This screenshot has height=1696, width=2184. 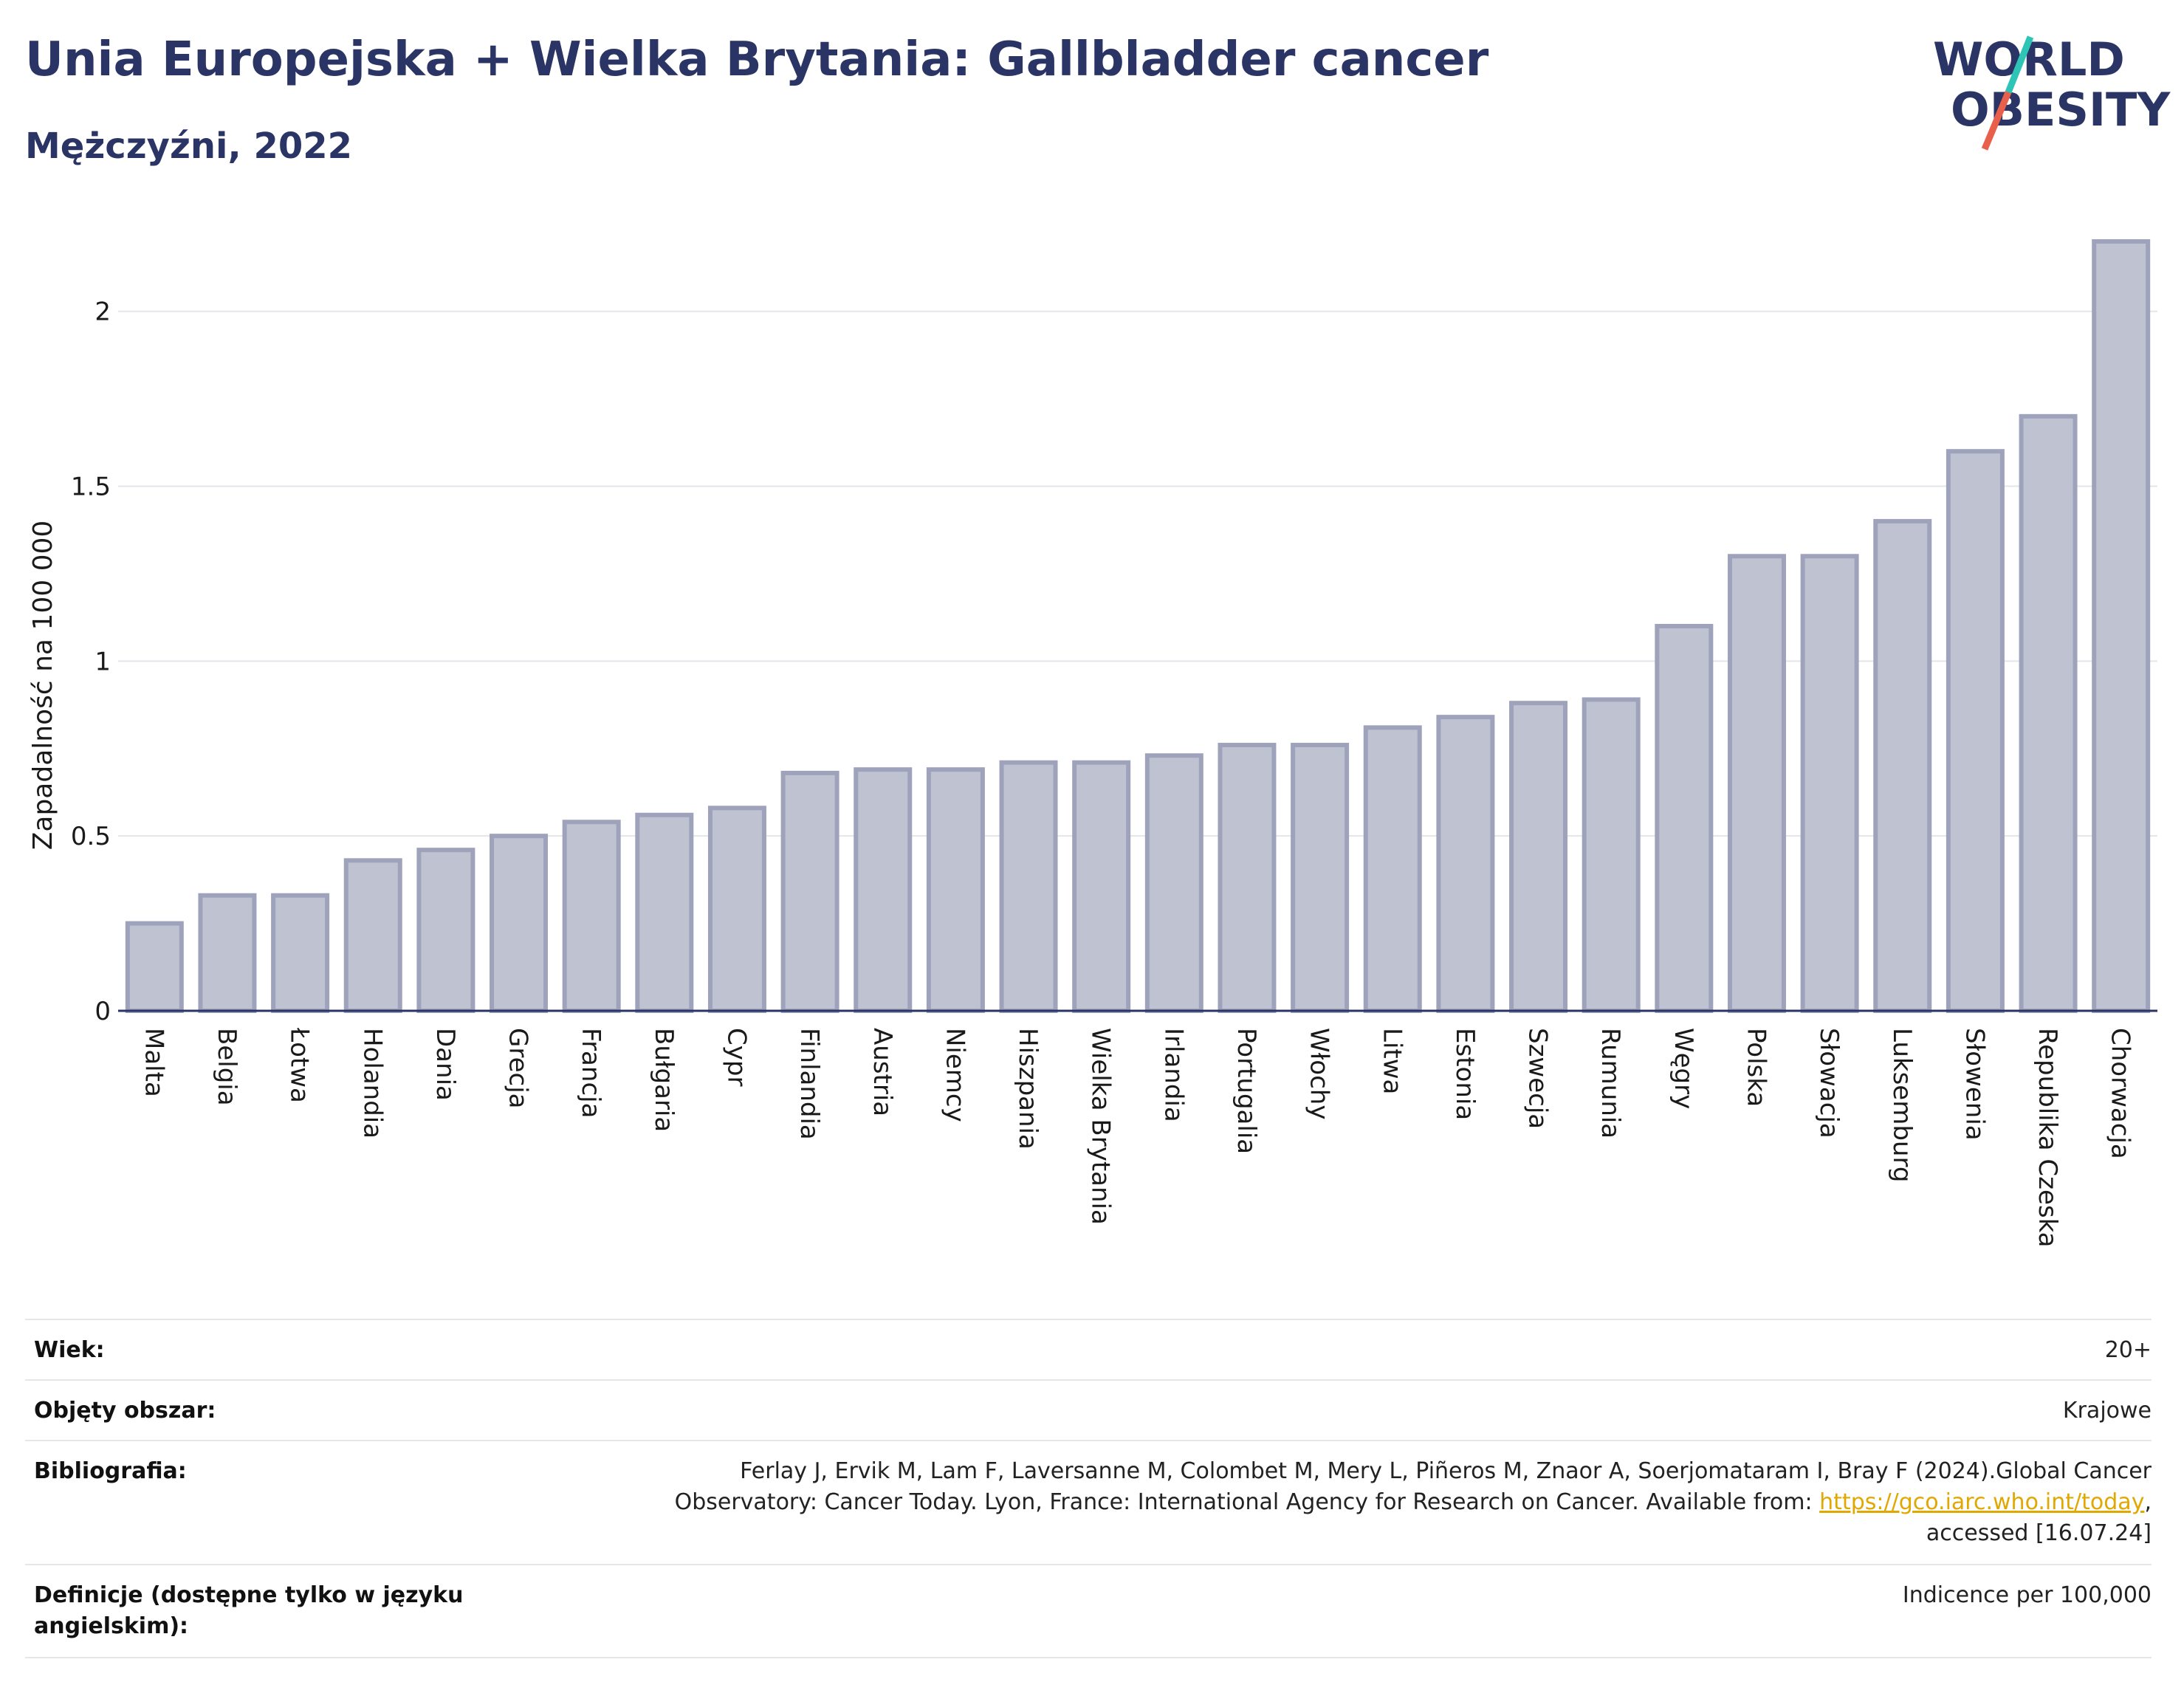 I want to click on world-obesity-logo: WORLD OBESITY, so click(x=2052, y=91).